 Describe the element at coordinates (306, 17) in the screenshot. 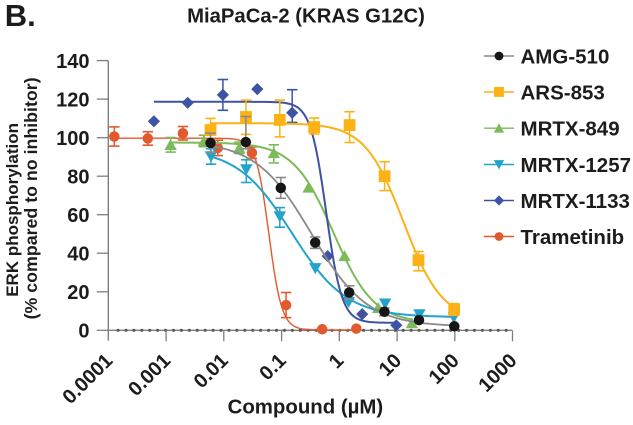

I see `svg-text: MiaPaCa-2 (KRAS G12C)` at that location.